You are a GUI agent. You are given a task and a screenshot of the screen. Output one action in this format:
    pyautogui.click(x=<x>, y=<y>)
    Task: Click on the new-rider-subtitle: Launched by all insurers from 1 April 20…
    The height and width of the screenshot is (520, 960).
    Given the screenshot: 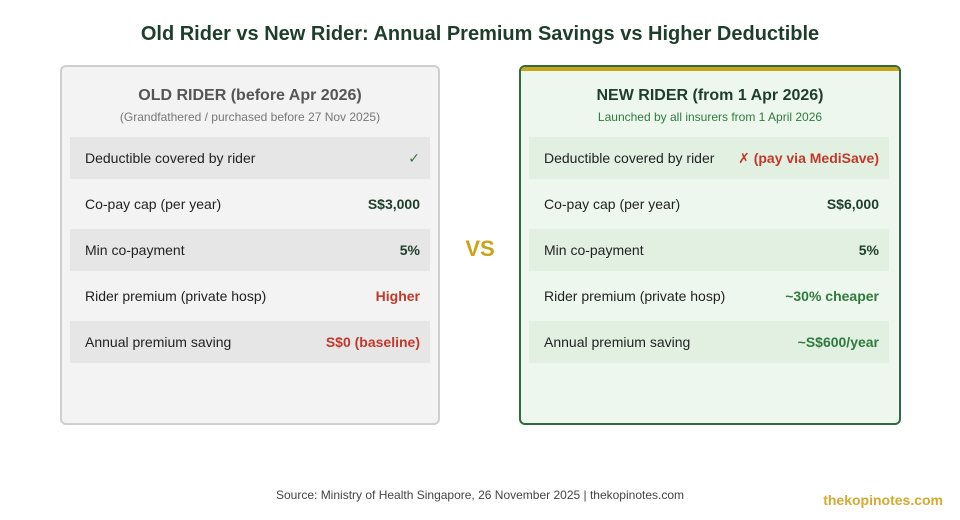 What is the action you would take?
    pyautogui.click(x=710, y=117)
    